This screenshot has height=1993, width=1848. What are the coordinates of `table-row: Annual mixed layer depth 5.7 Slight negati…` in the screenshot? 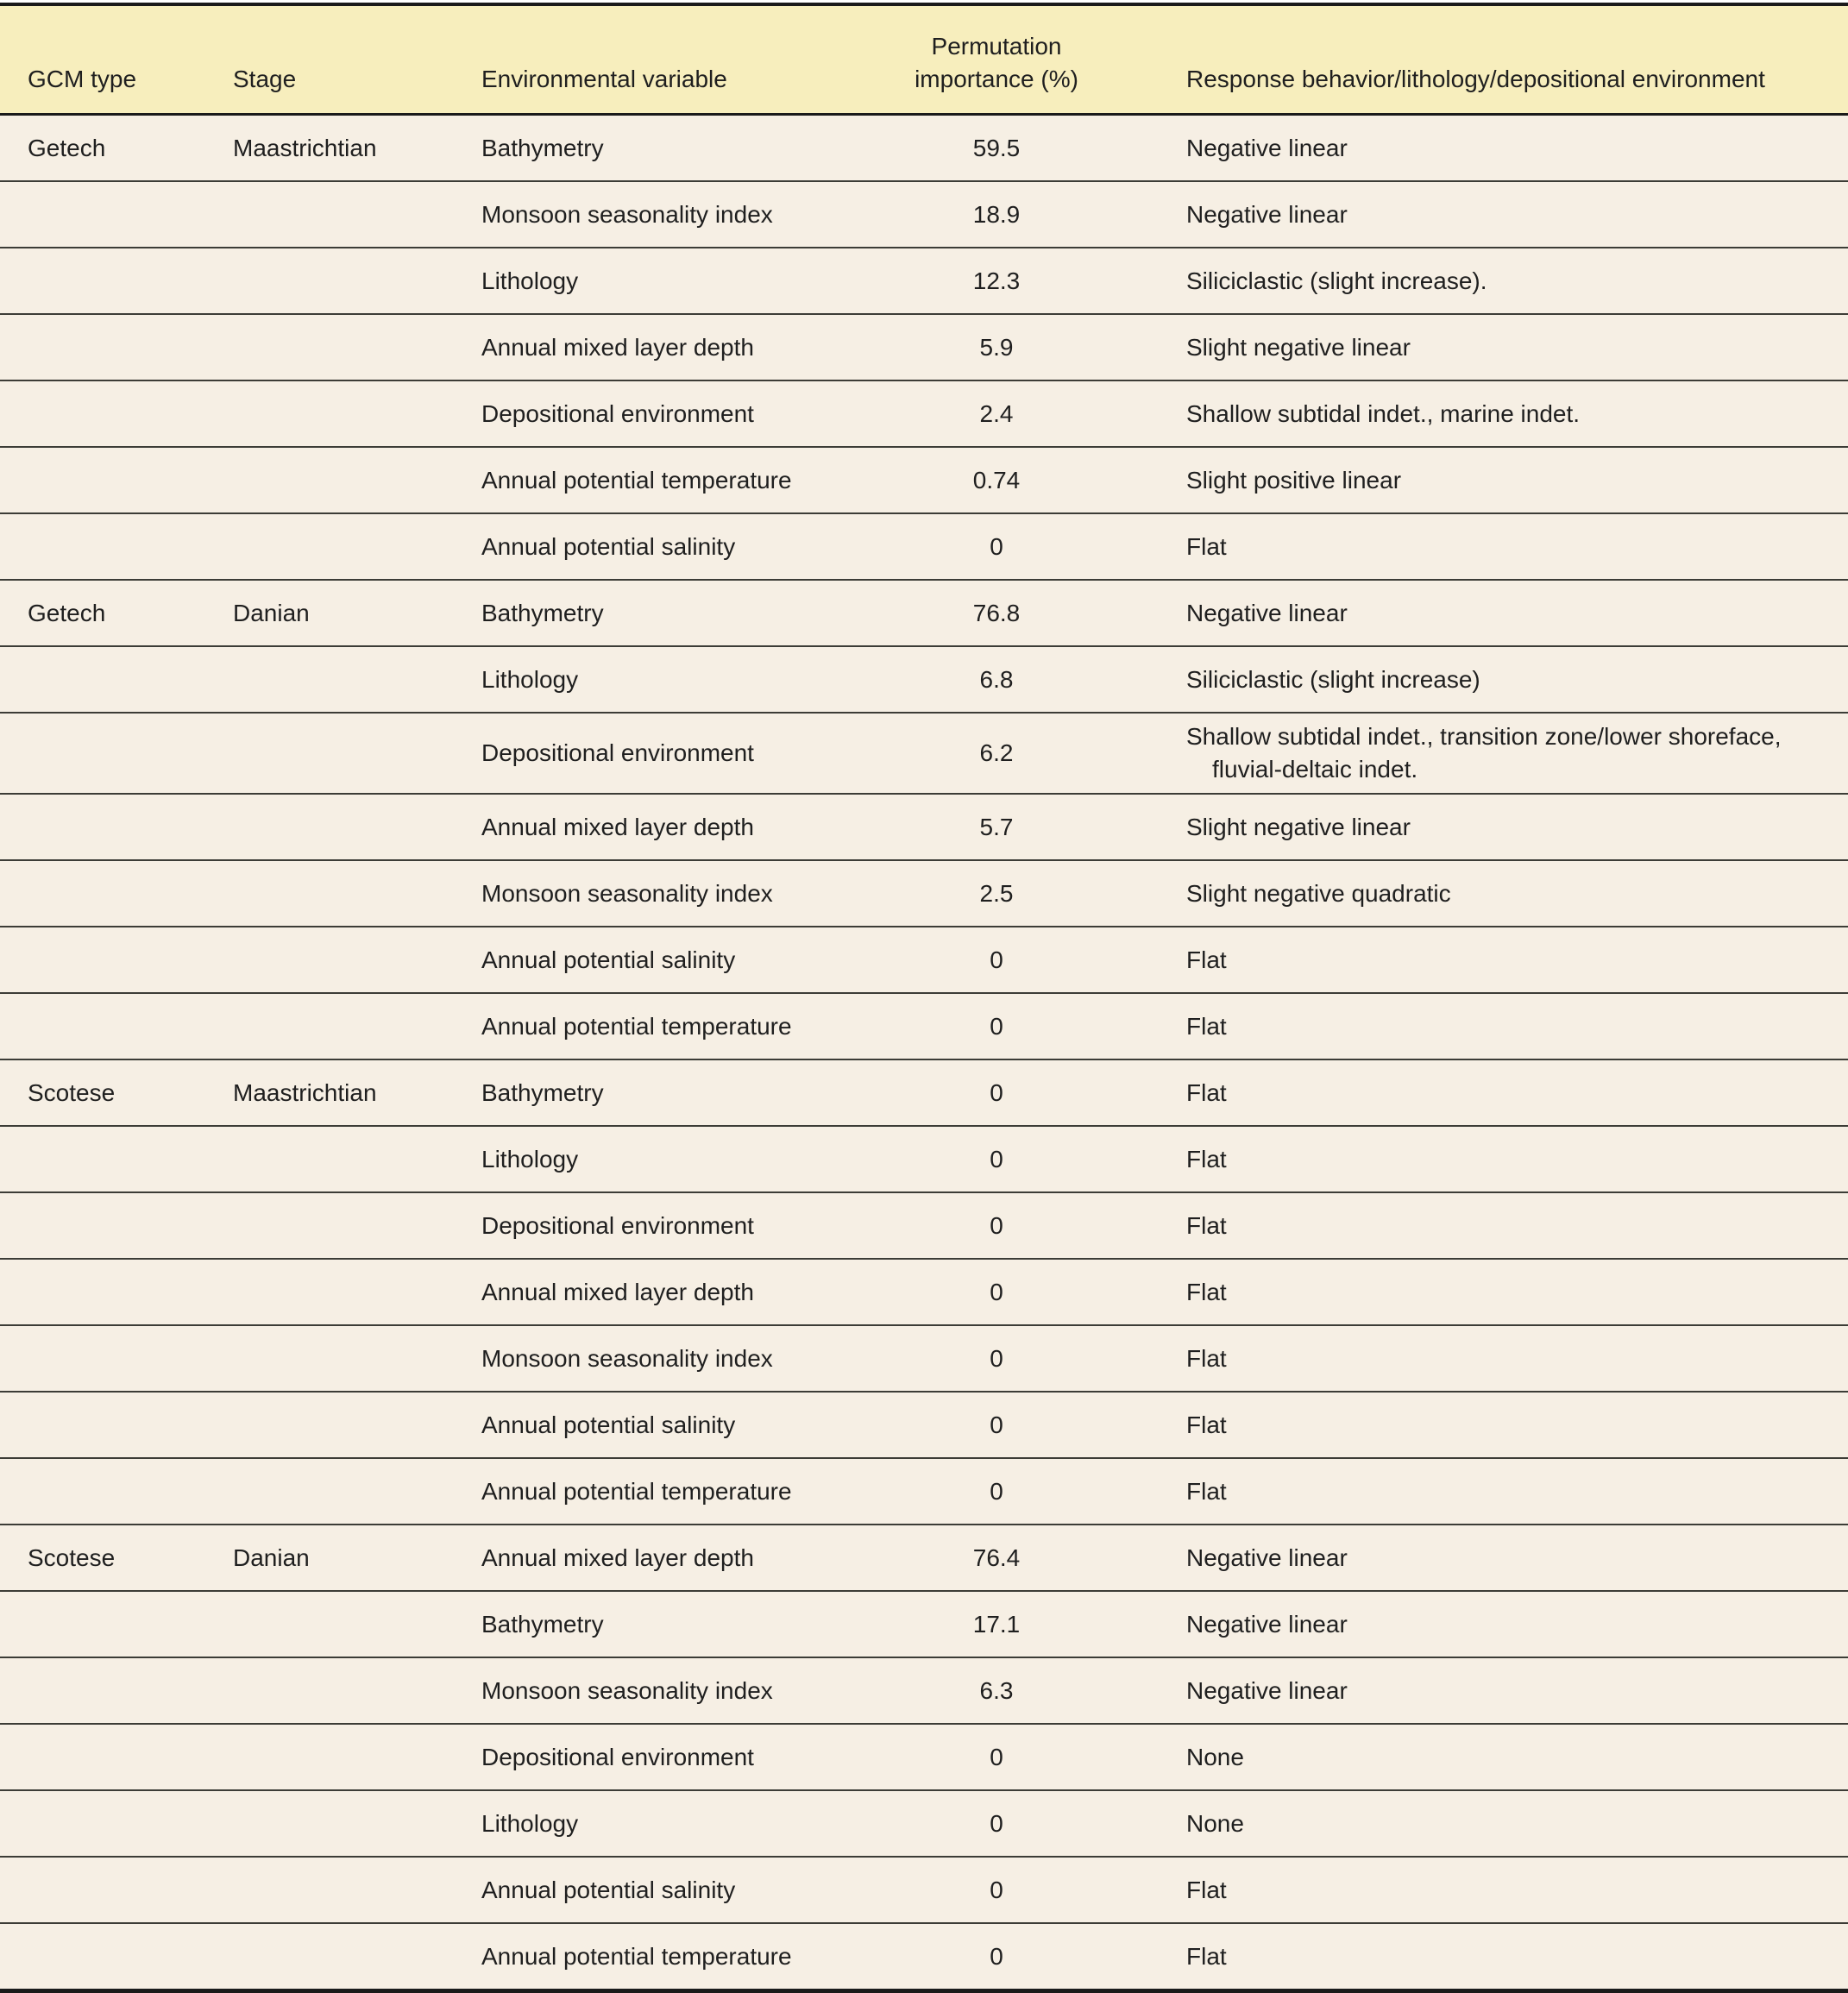 It's located at (924, 827).